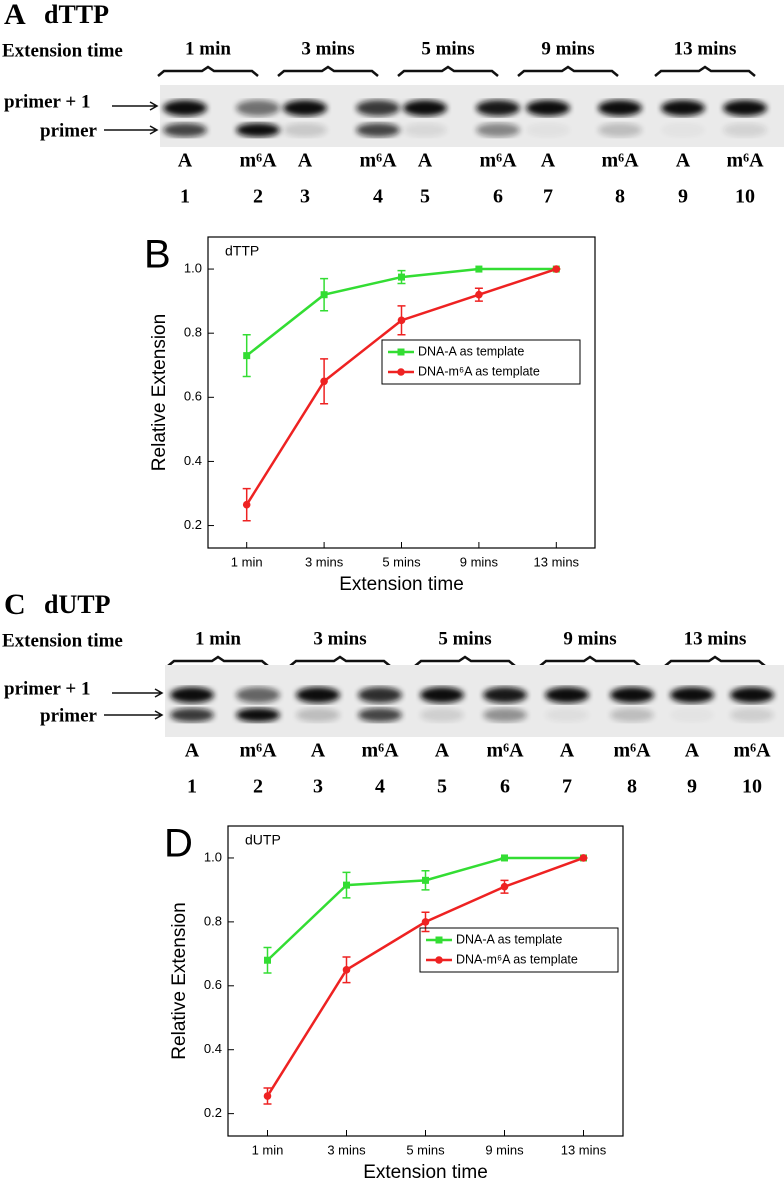 This screenshot has width=784, height=1182. I want to click on x-axis-label: Extension time, so click(401, 584).